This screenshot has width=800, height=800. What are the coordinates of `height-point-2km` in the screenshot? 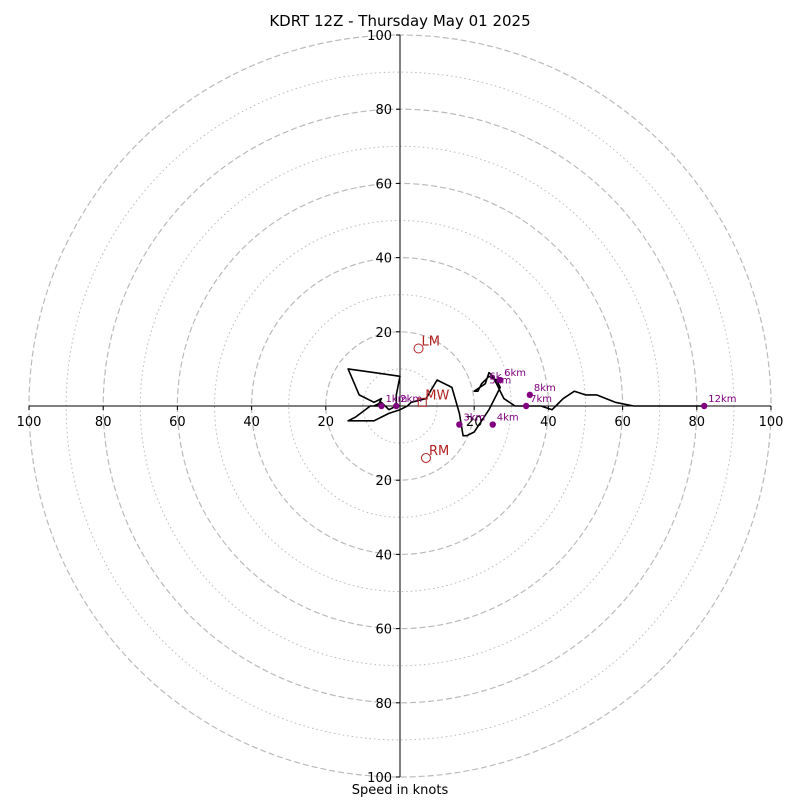 It's located at (396, 406).